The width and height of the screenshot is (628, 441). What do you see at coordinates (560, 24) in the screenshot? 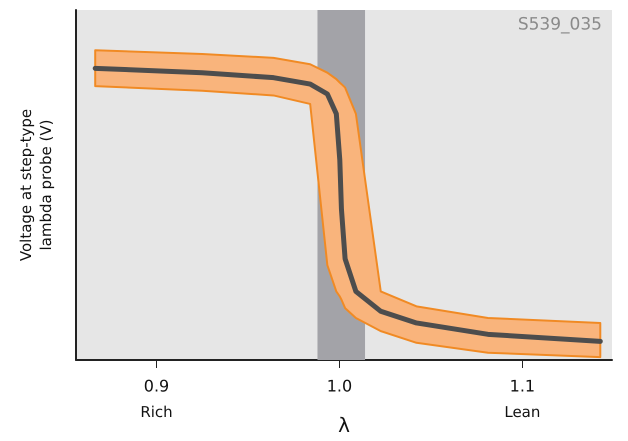
I see `text: S539_035` at bounding box center [560, 24].